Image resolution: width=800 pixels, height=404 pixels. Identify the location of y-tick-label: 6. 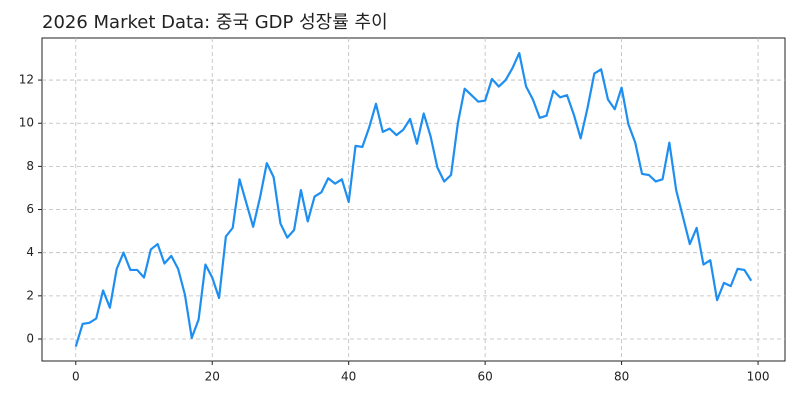
(30, 209).